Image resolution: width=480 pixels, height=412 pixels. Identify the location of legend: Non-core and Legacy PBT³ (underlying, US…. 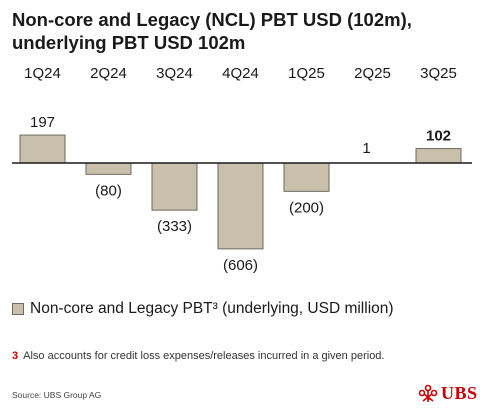
(203, 309).